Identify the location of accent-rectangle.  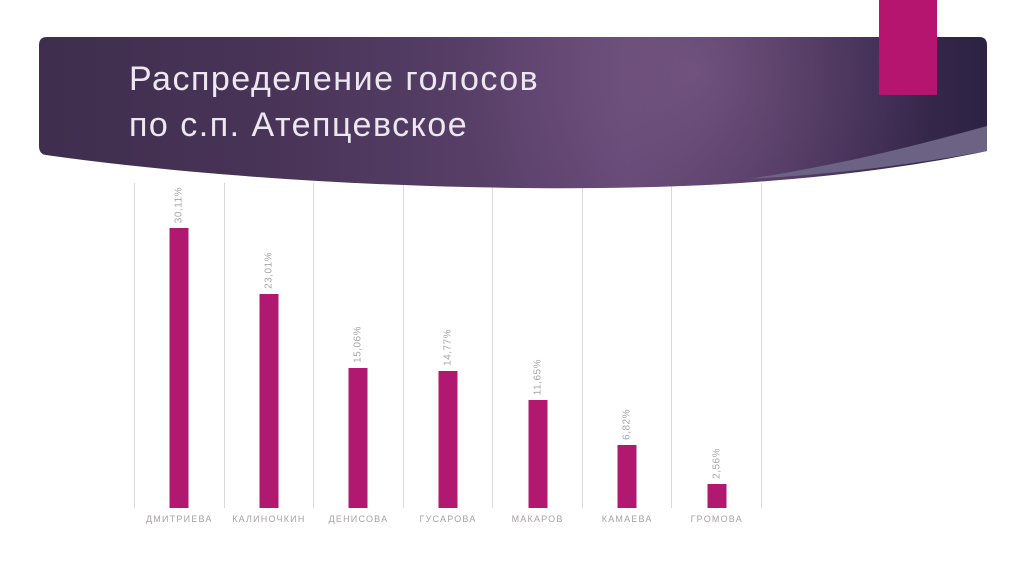
(908, 47).